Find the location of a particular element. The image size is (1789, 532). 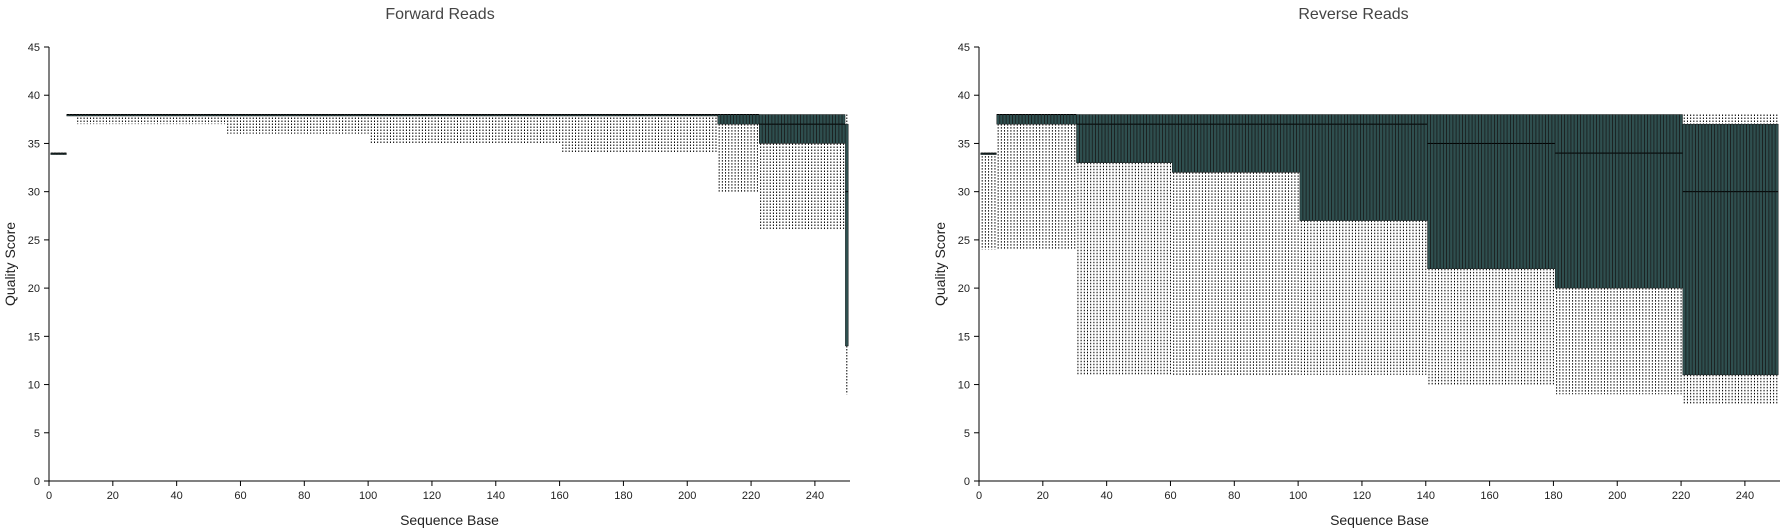

y-tick-label: 35 is located at coordinates (964, 144).